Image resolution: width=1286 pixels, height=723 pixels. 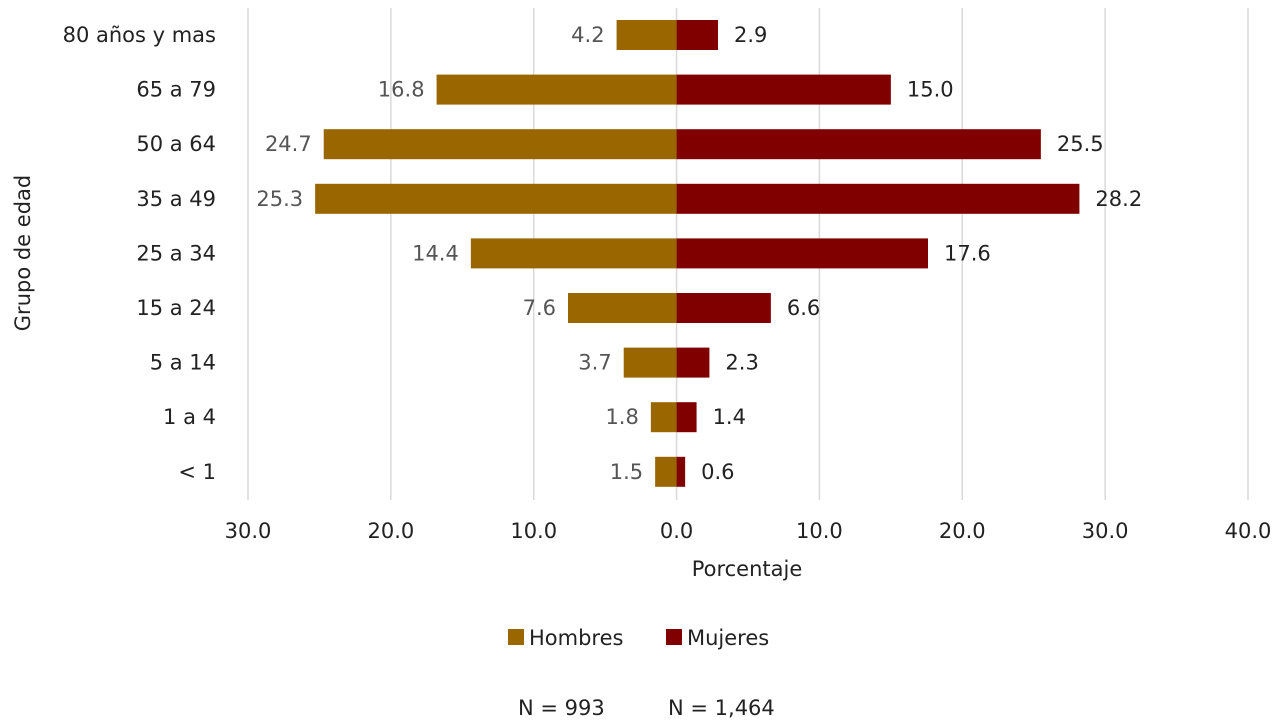 I want to click on legend: Hombres Mujeres, so click(x=638, y=638).